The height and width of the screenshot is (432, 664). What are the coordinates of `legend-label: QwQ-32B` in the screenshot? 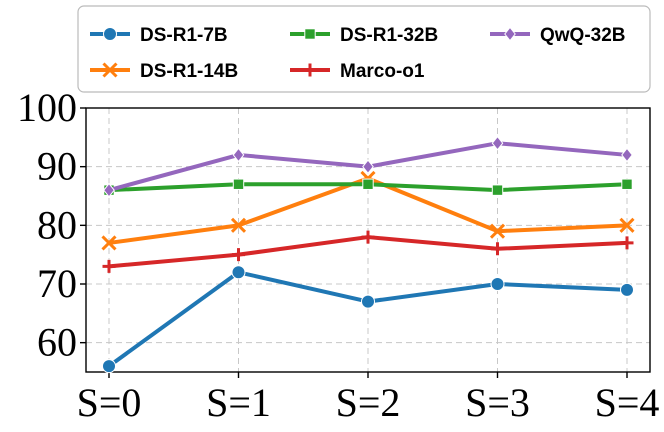 It's located at (583, 35).